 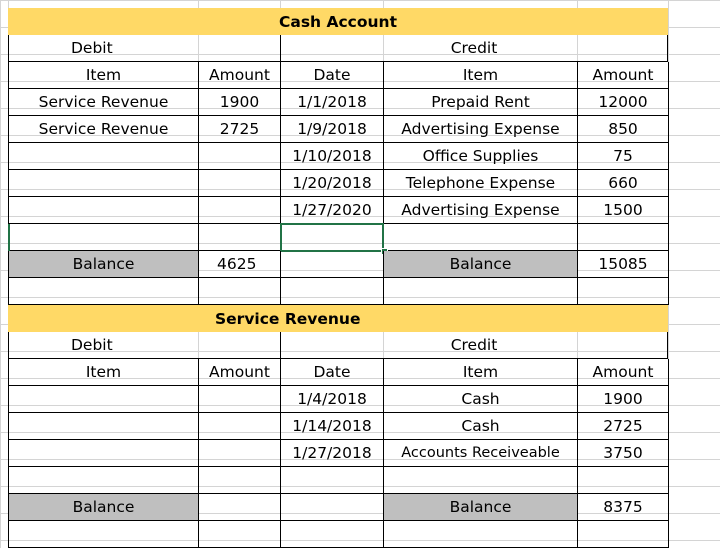 What do you see at coordinates (9, 237) in the screenshot?
I see `row-selection-marker` at bounding box center [9, 237].